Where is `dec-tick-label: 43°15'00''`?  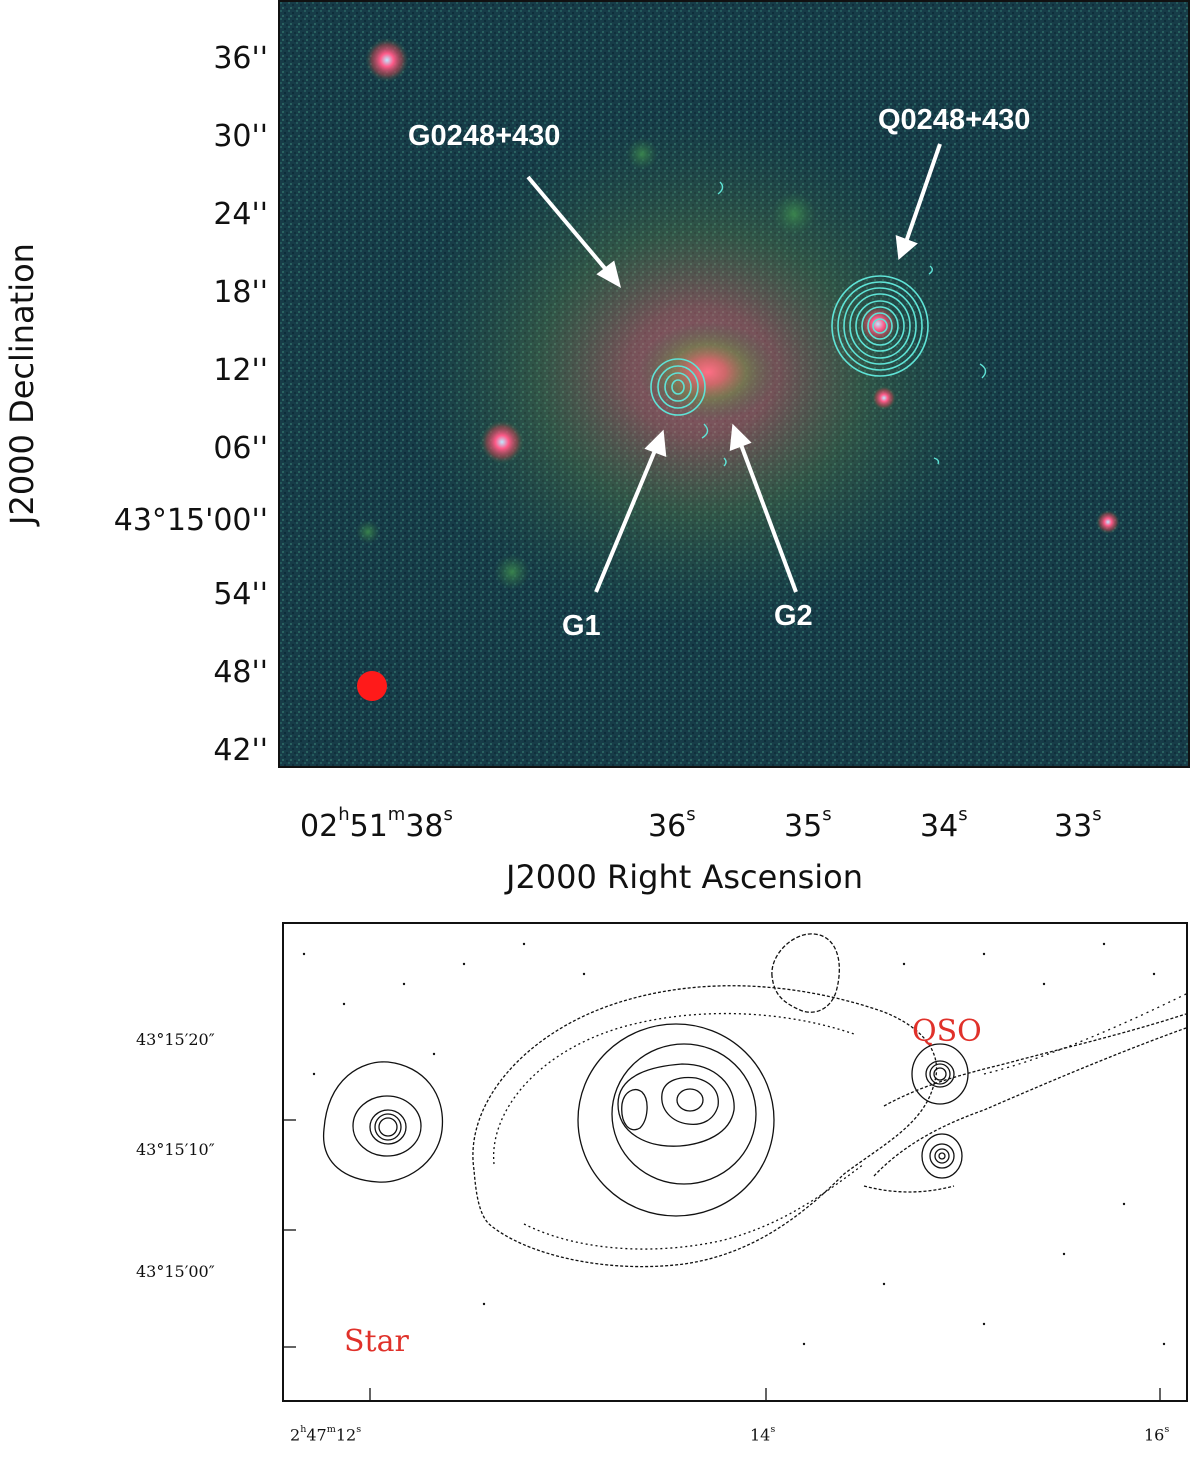
dec-tick-label: 43°15'00'' is located at coordinates (190, 520).